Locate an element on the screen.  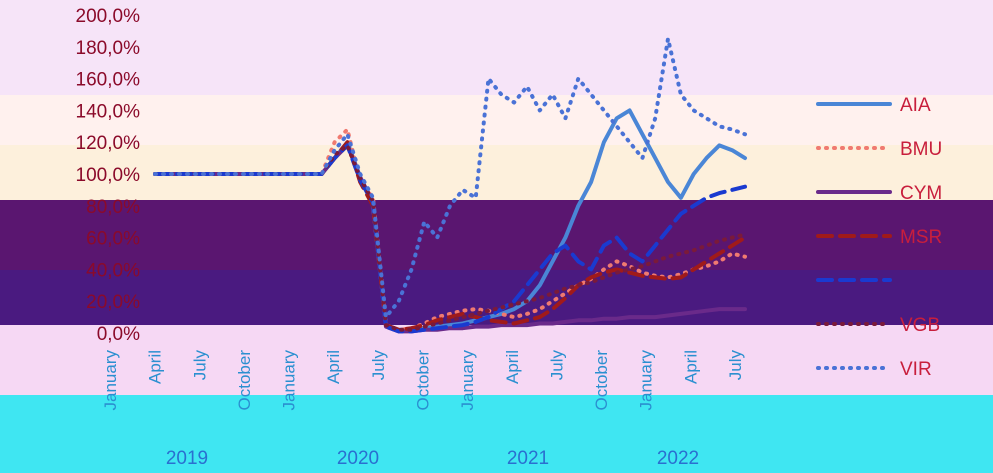
year-label: 2019 is located at coordinates (187, 458).